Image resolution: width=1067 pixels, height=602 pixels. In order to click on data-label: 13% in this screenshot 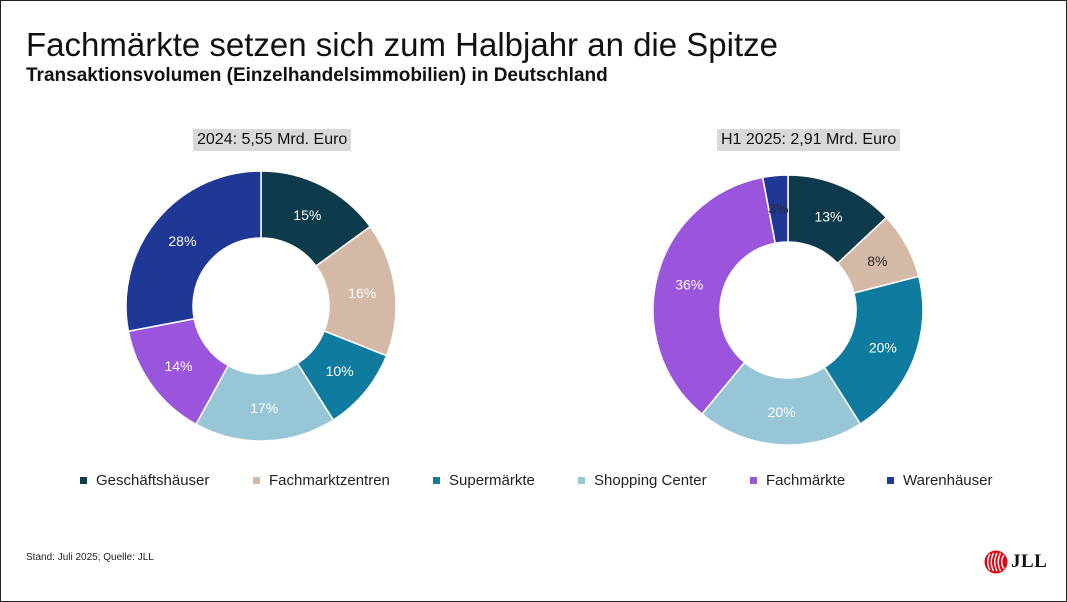, I will do `click(828, 216)`.